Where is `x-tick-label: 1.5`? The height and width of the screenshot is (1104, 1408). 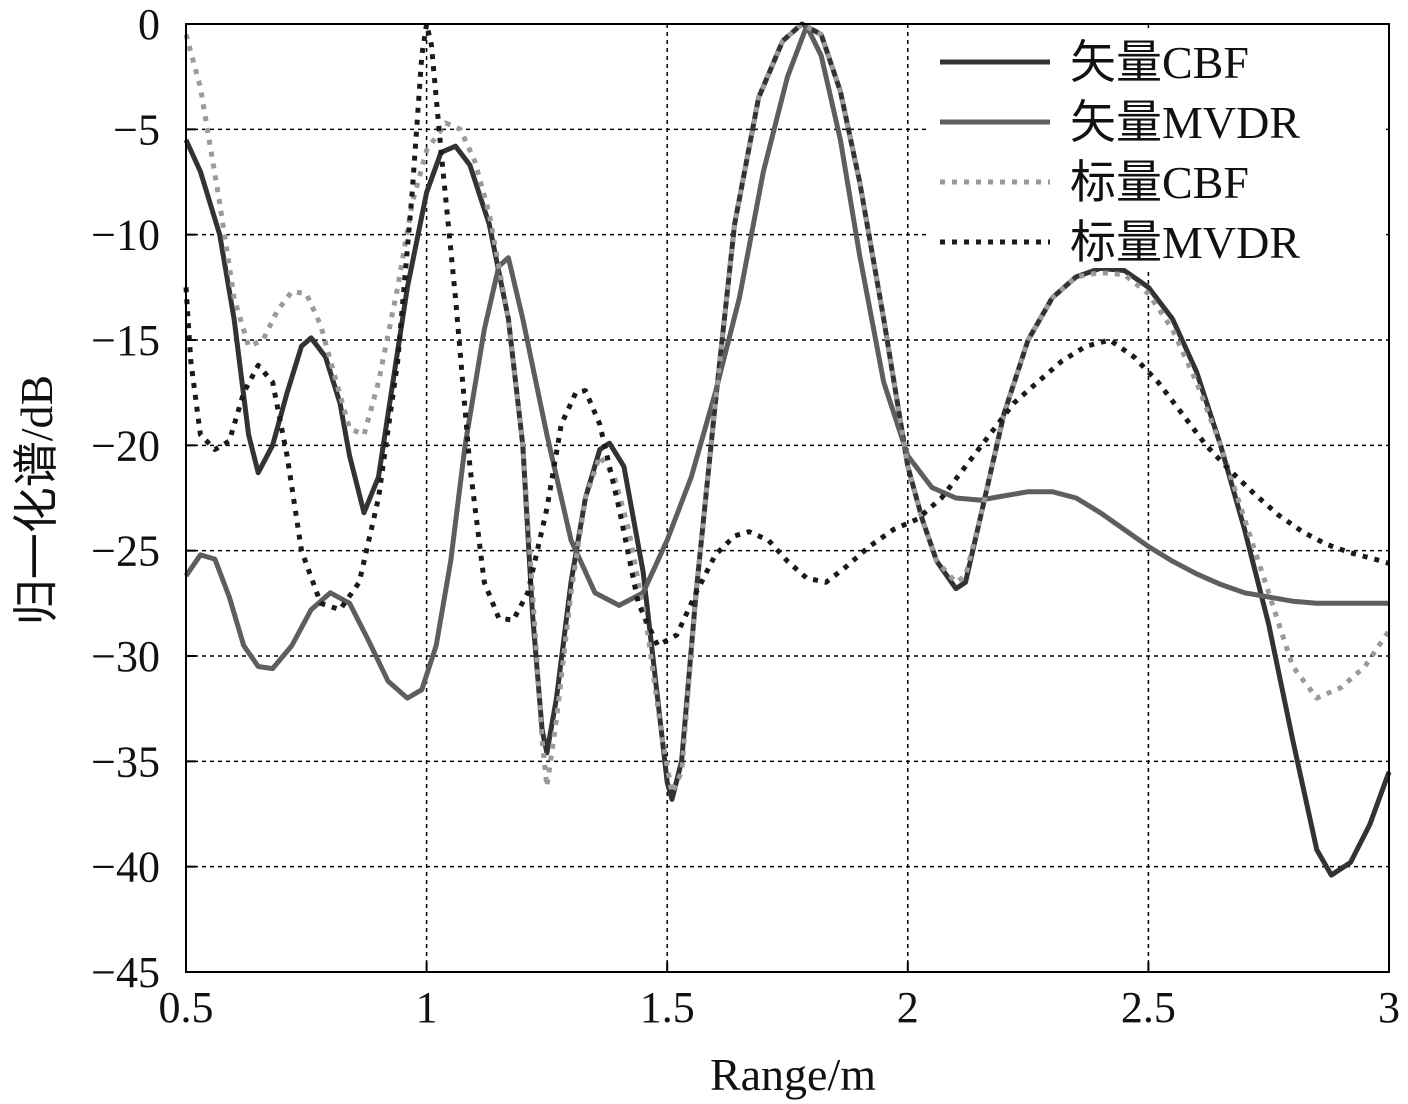 x-tick-label: 1.5 is located at coordinates (667, 1007).